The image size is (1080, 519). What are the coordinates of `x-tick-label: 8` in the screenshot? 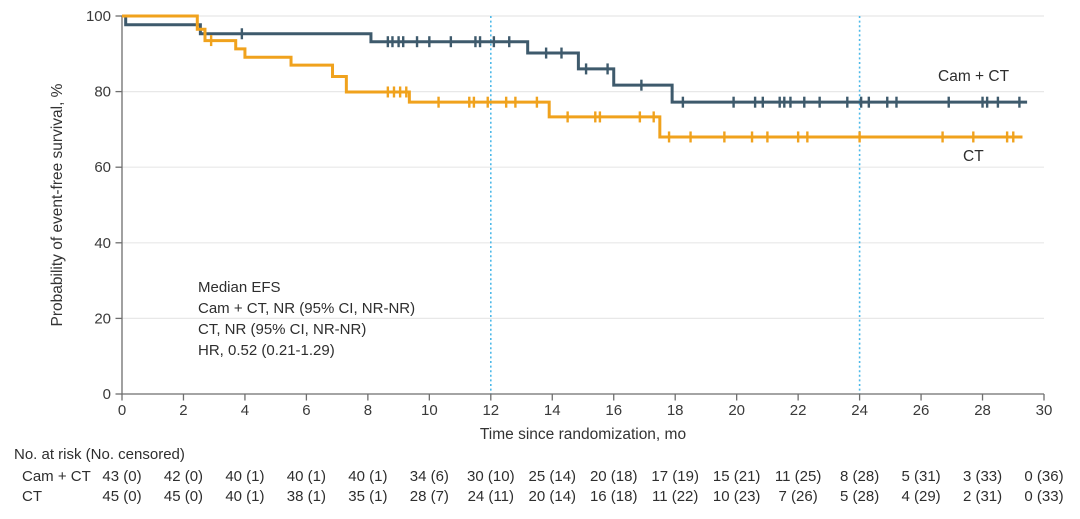 It's located at (368, 410).